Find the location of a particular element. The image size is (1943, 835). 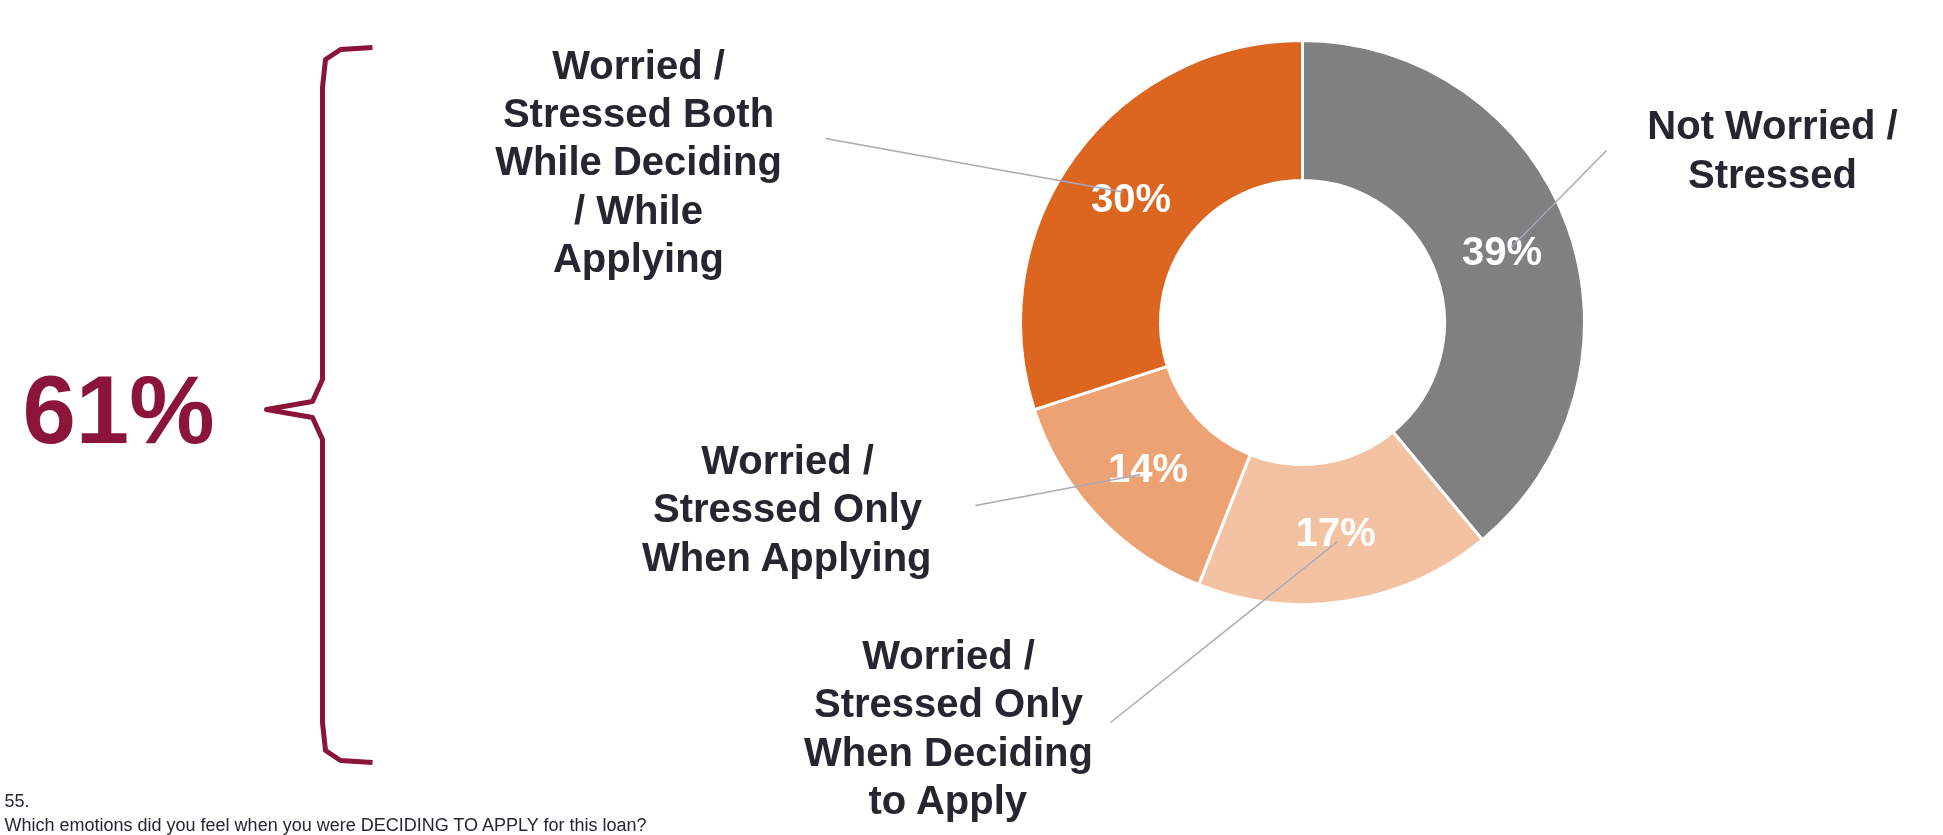

text: 55. is located at coordinates (17, 801).